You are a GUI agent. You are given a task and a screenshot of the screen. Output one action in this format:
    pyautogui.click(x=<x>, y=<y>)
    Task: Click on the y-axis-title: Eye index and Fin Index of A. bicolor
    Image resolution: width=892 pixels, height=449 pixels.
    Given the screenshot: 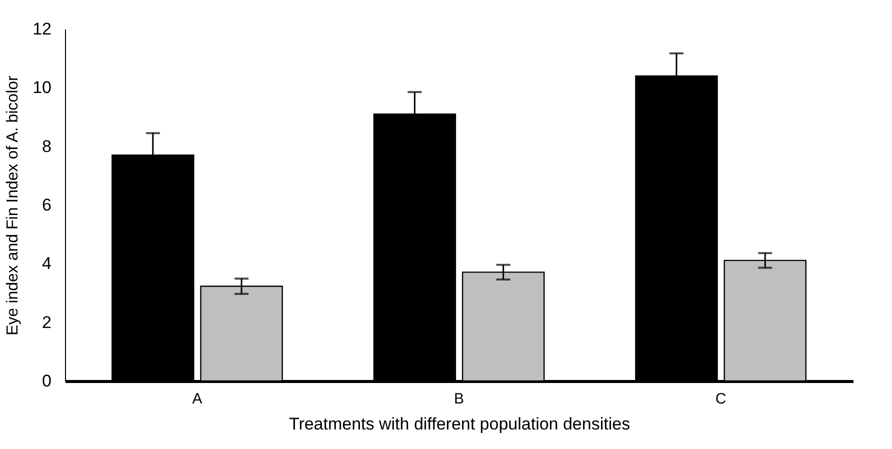 What is the action you would take?
    pyautogui.click(x=13, y=205)
    